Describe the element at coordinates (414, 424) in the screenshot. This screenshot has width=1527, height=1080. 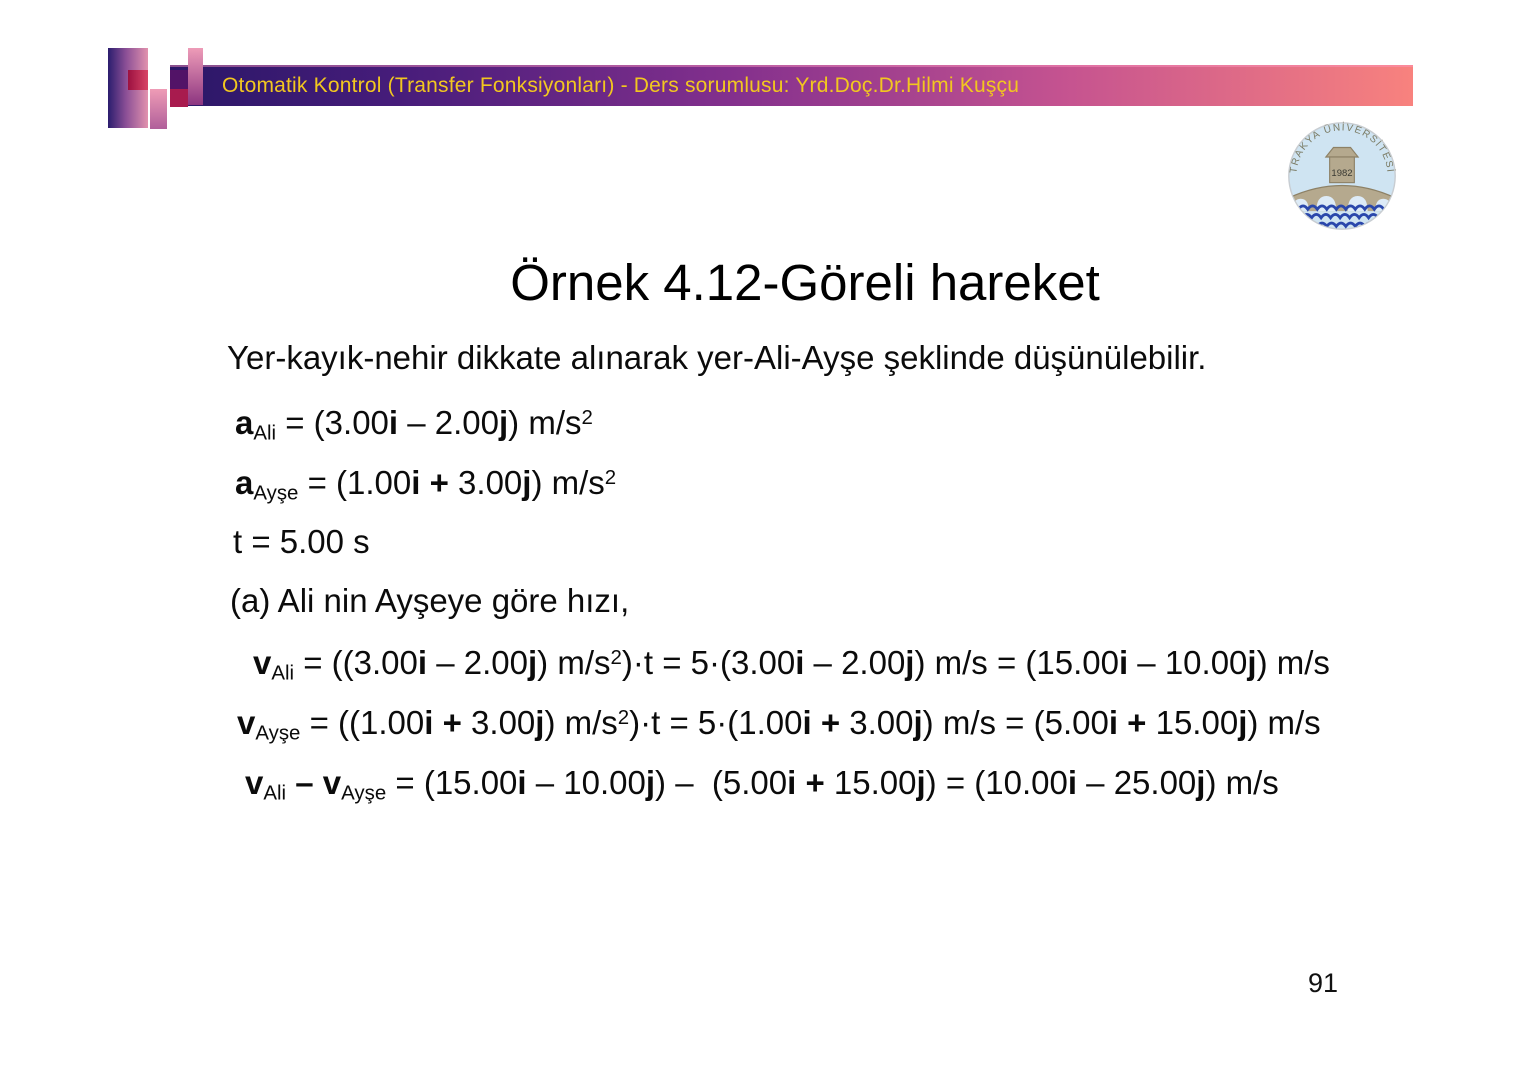
I see `formula-a-ali: aAli = (3.00i – 2.00j) m/s2` at that location.